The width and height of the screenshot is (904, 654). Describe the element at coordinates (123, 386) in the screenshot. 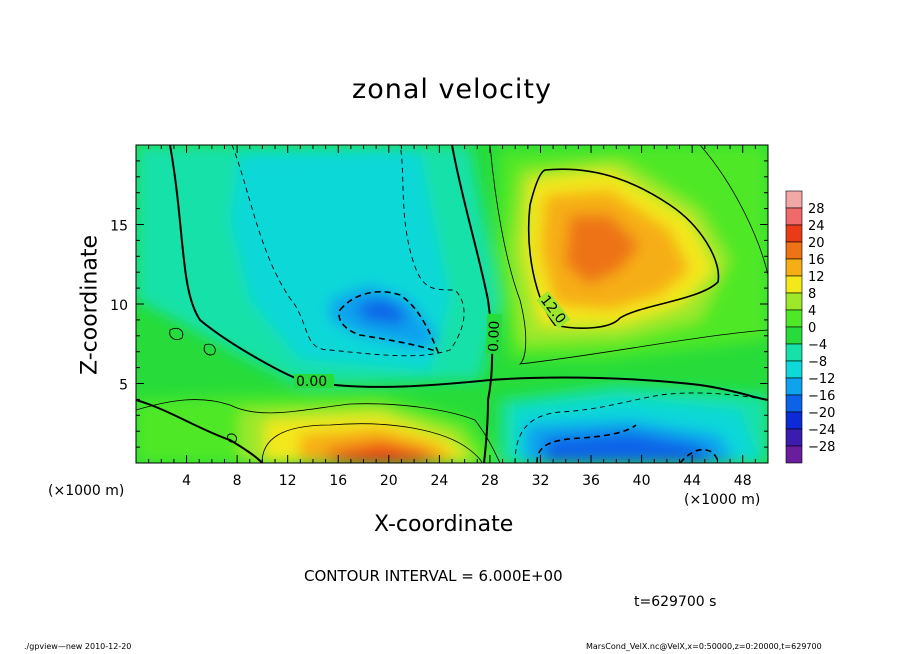

I see `y-tick-label: 5` at that location.